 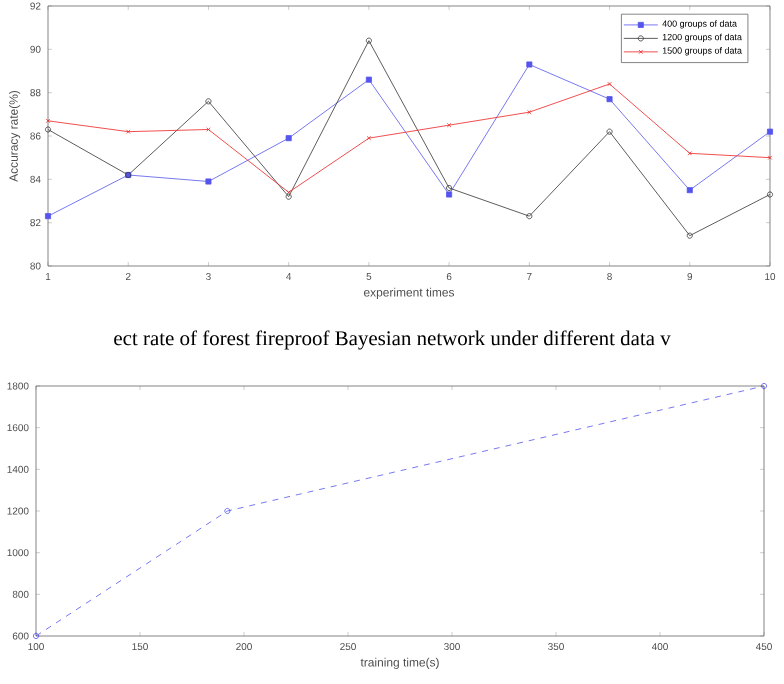 What do you see at coordinates (392, 340) in the screenshot?
I see `text: ect rate of forest fireproof Bayesian network under different data v` at bounding box center [392, 340].